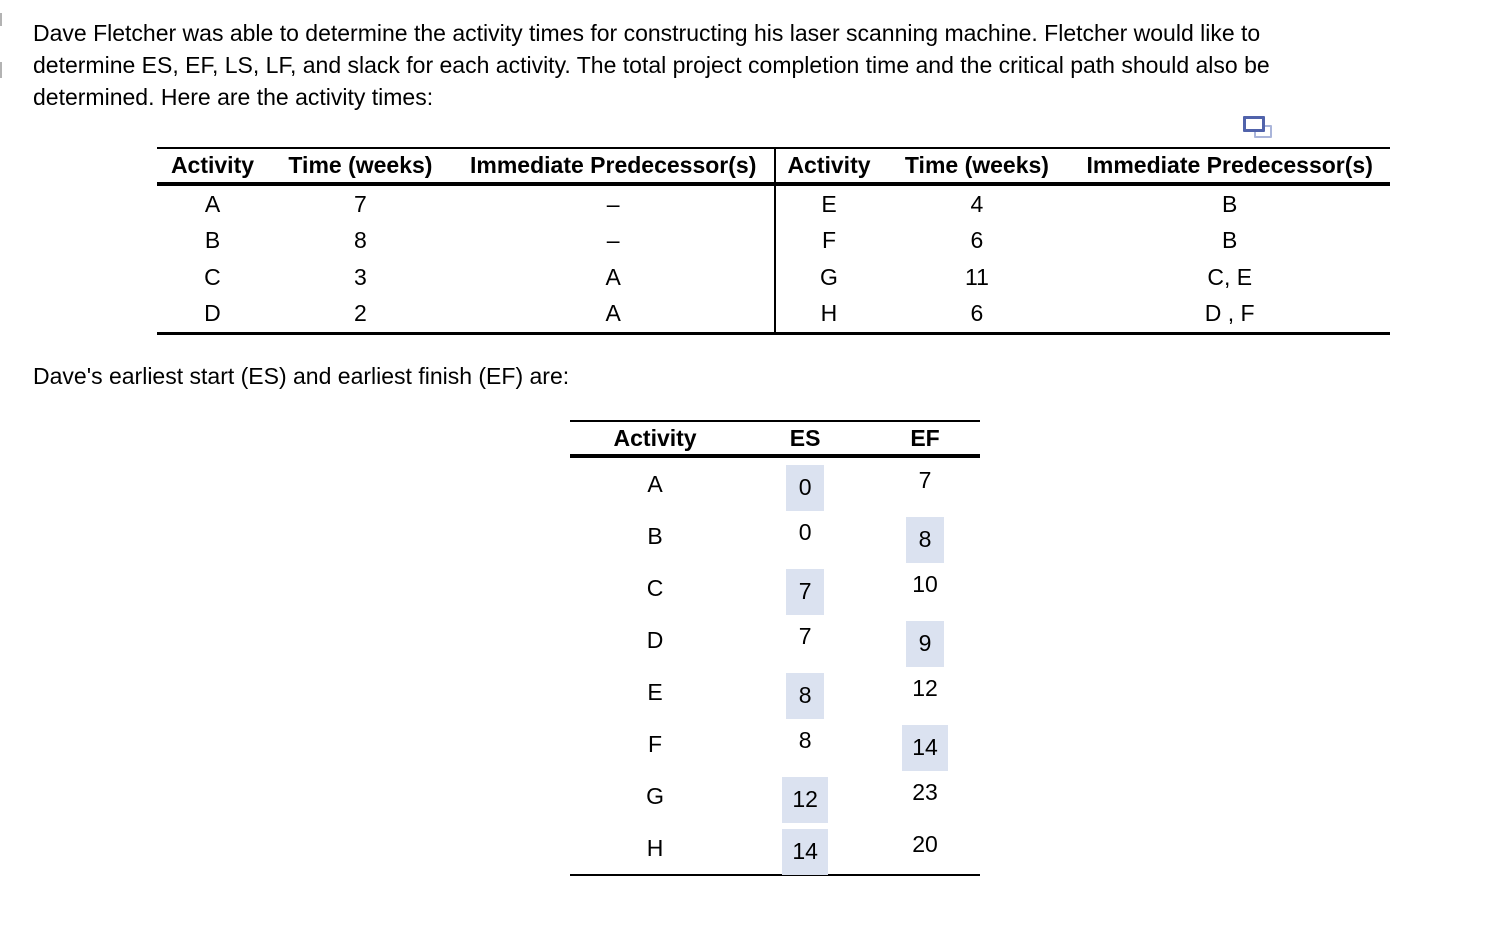 The height and width of the screenshot is (932, 1498). I want to click on es-value: 0, so click(805, 531).